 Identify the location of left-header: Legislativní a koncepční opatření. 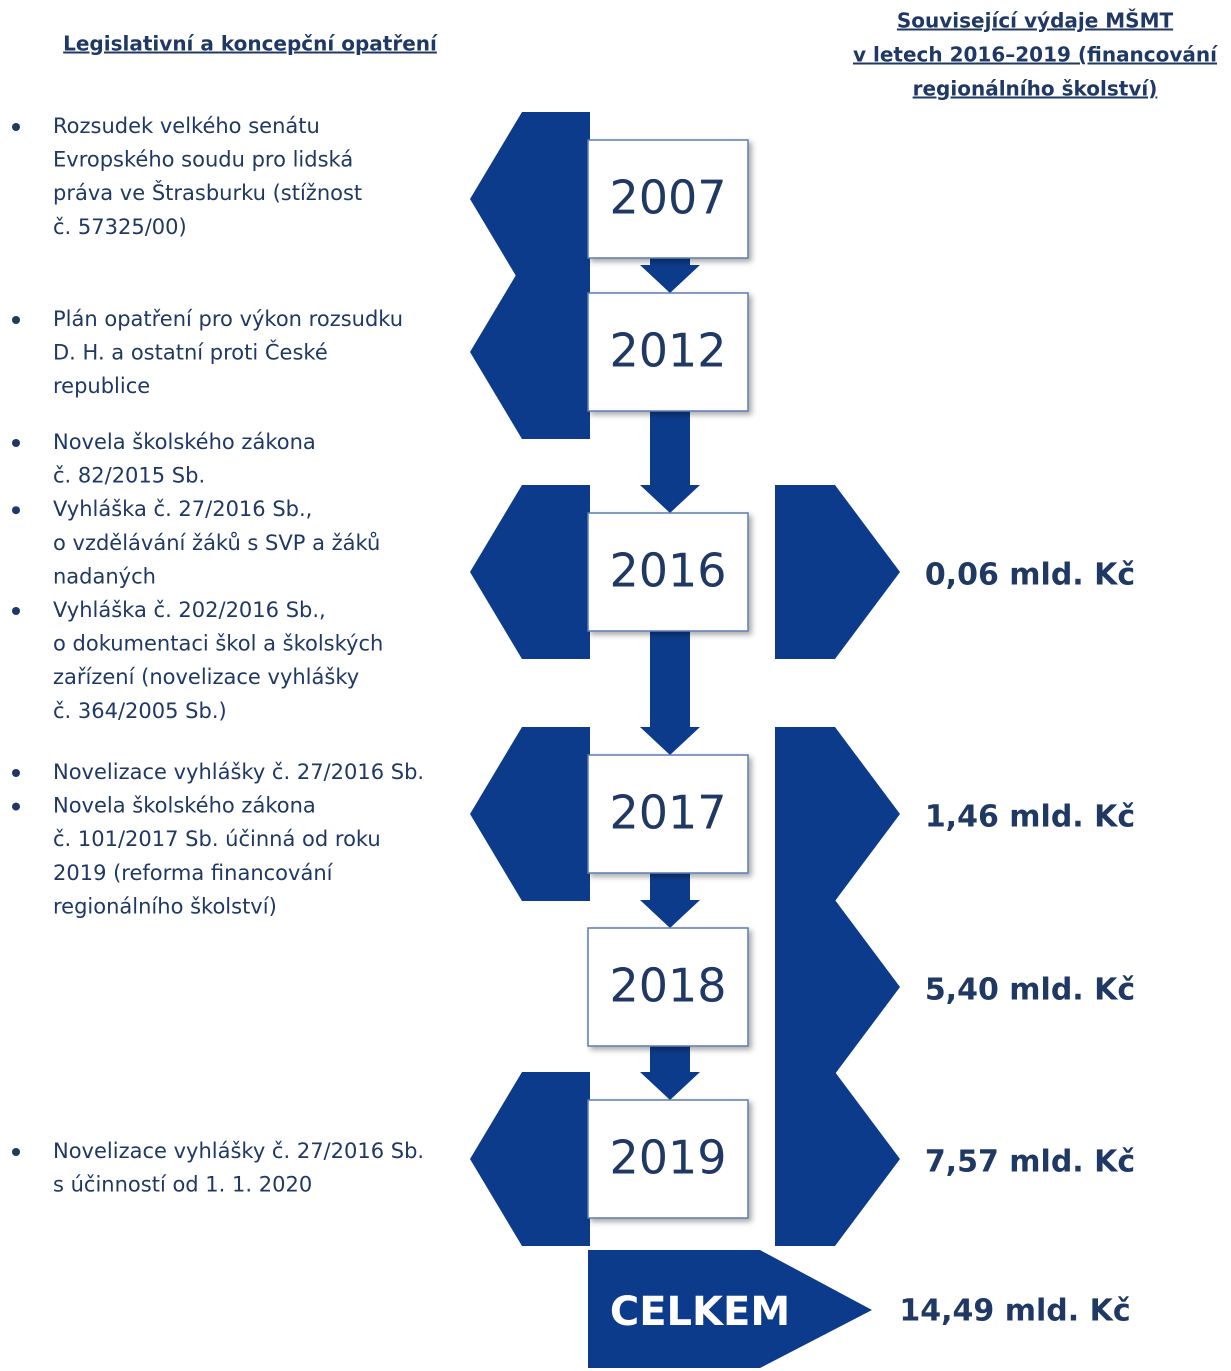
(250, 44).